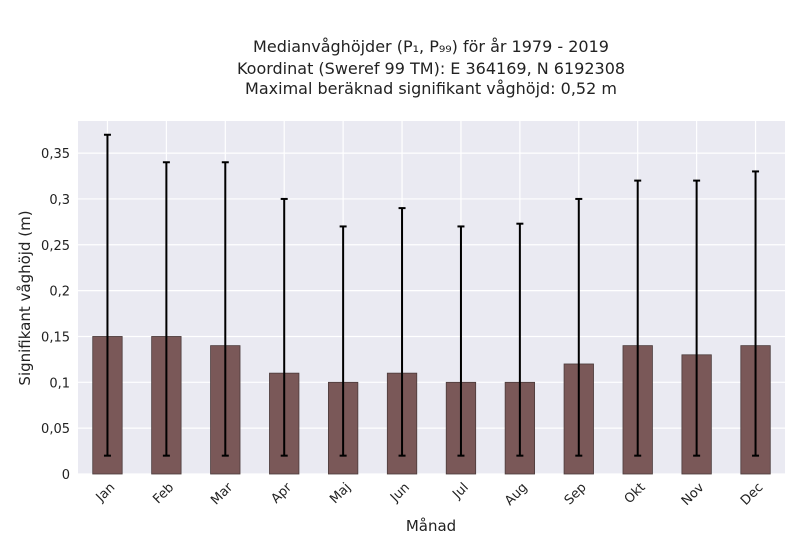 The height and width of the screenshot is (550, 800). I want to click on error-bar-sep, so click(579, 327).